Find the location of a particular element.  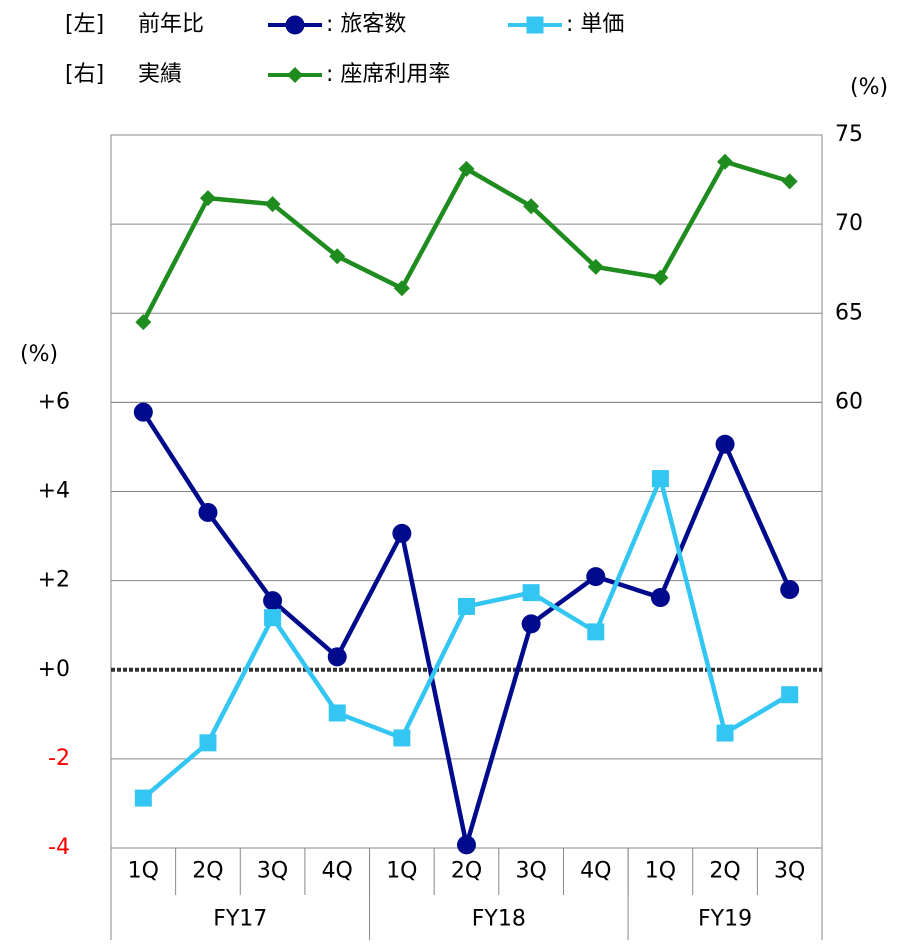

y-tick-label: +0 is located at coordinates (54, 669).